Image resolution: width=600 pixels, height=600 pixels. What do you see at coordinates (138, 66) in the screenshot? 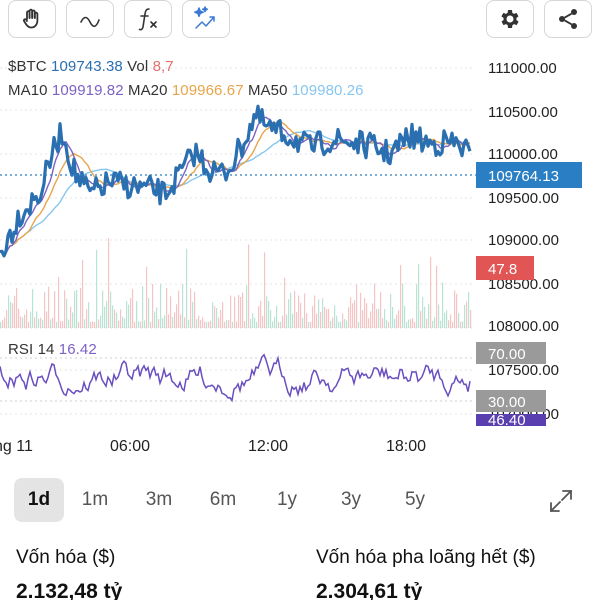
I see `vol-label: Vol` at bounding box center [138, 66].